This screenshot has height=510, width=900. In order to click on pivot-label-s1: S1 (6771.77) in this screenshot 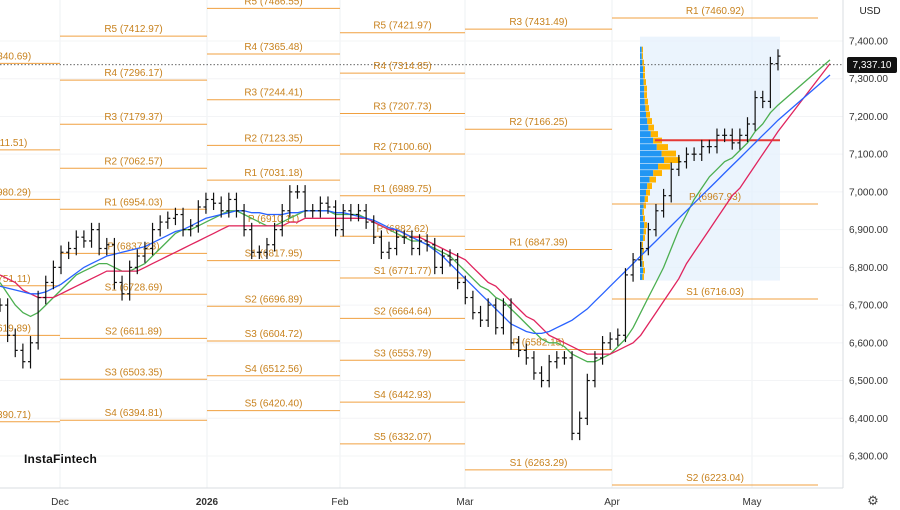, I will do `click(403, 271)`.